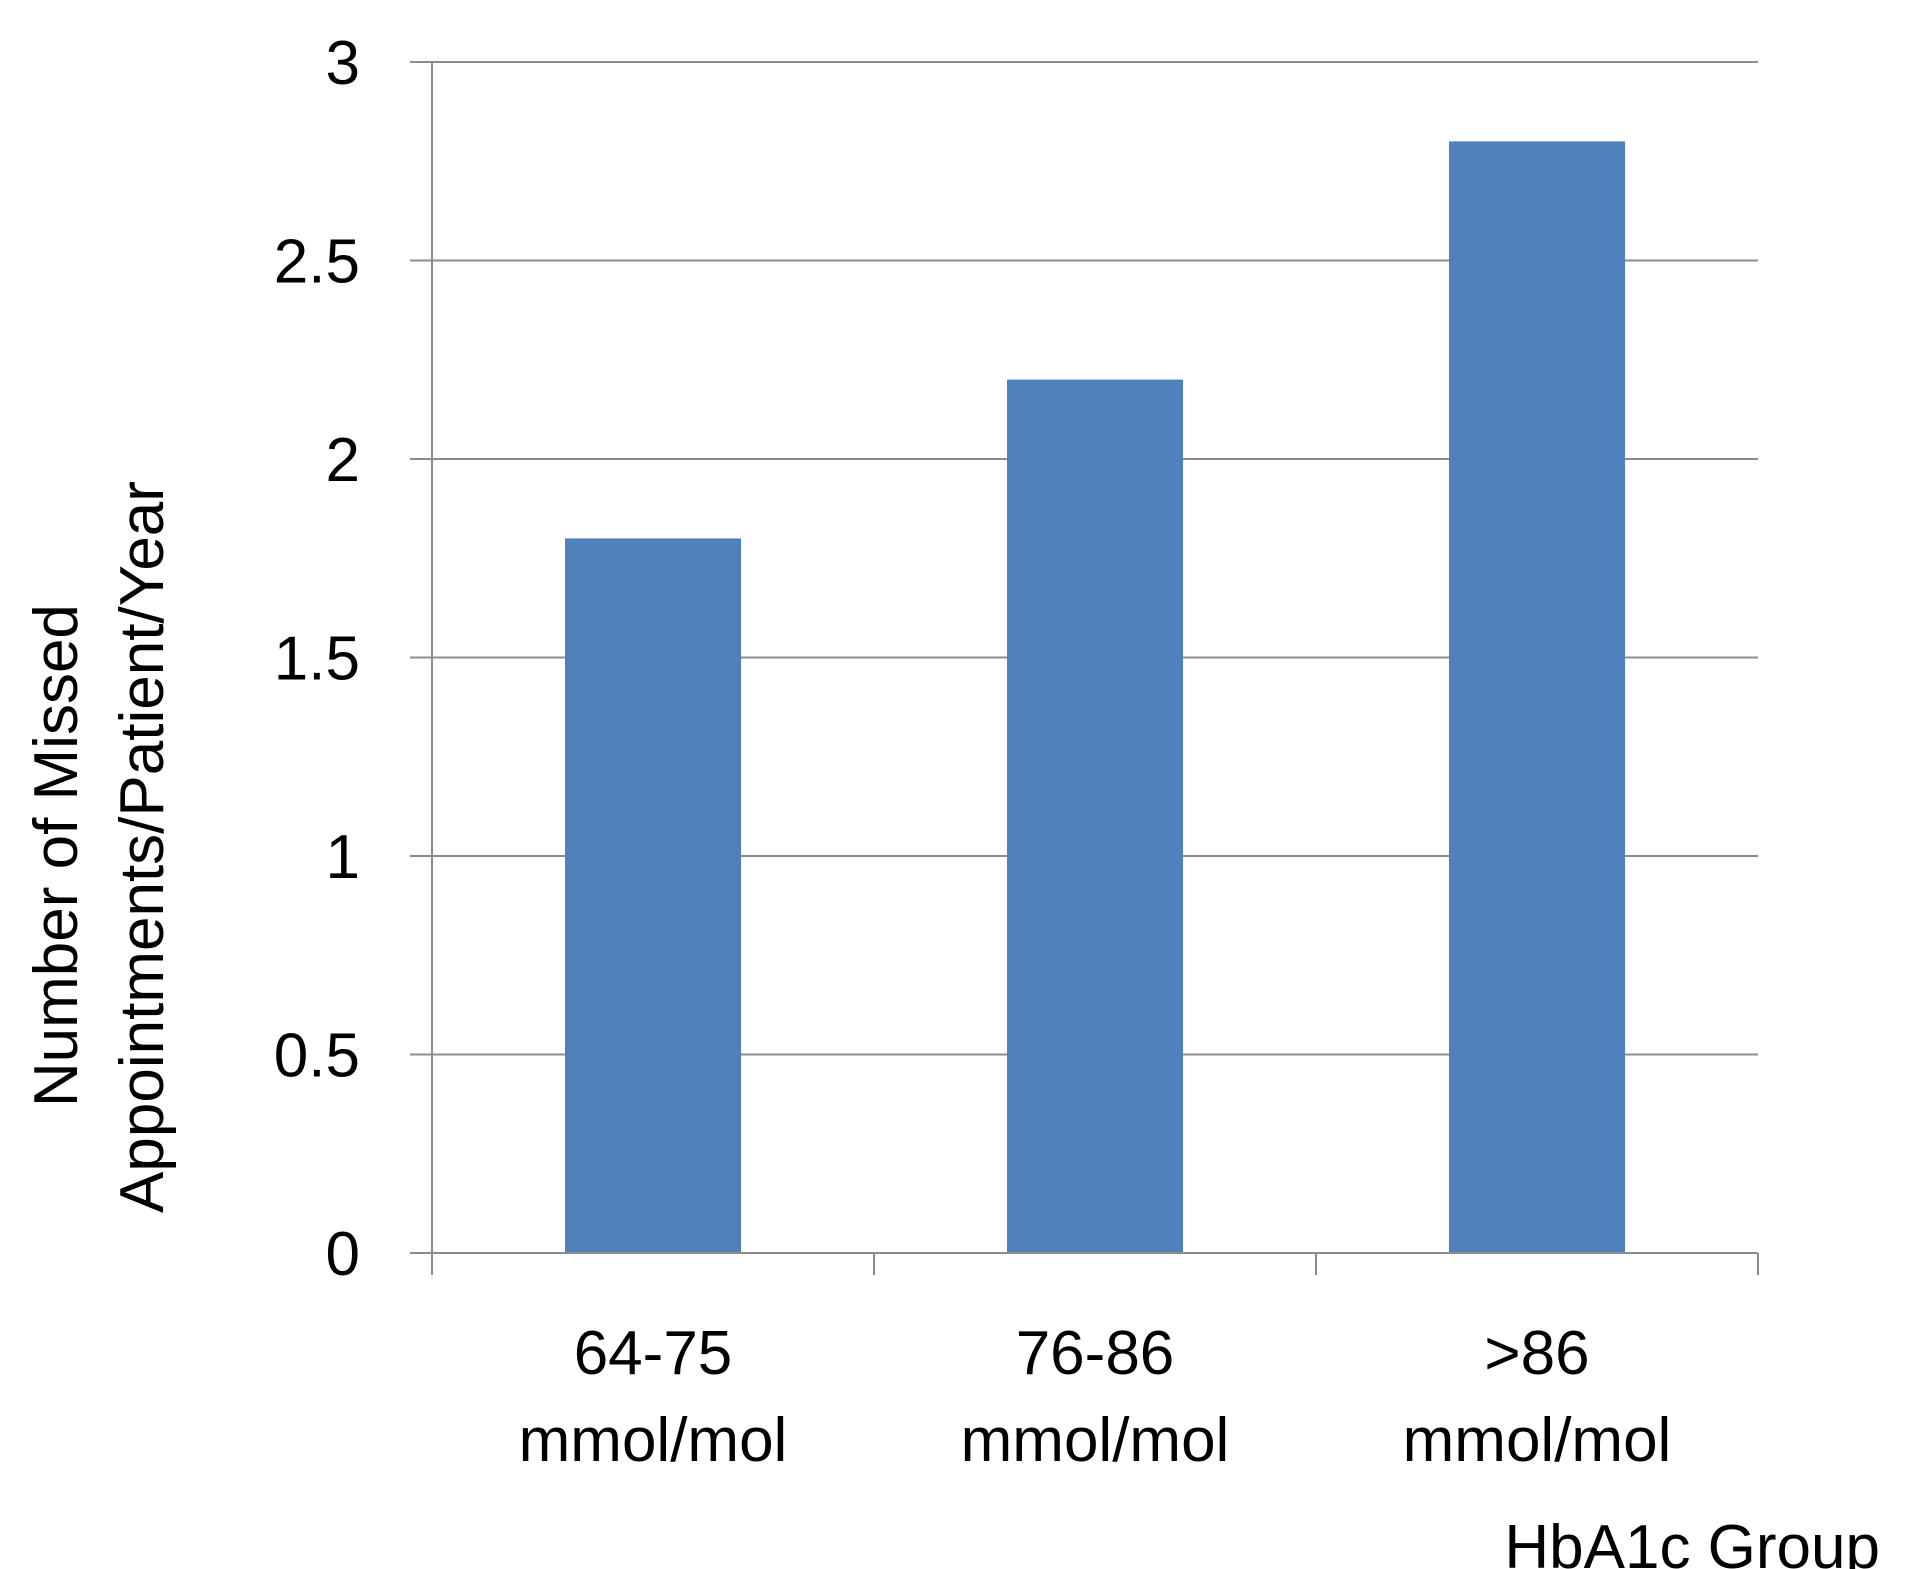  Describe the element at coordinates (343, 63) in the screenshot. I see `y-tick-label: 3` at that location.